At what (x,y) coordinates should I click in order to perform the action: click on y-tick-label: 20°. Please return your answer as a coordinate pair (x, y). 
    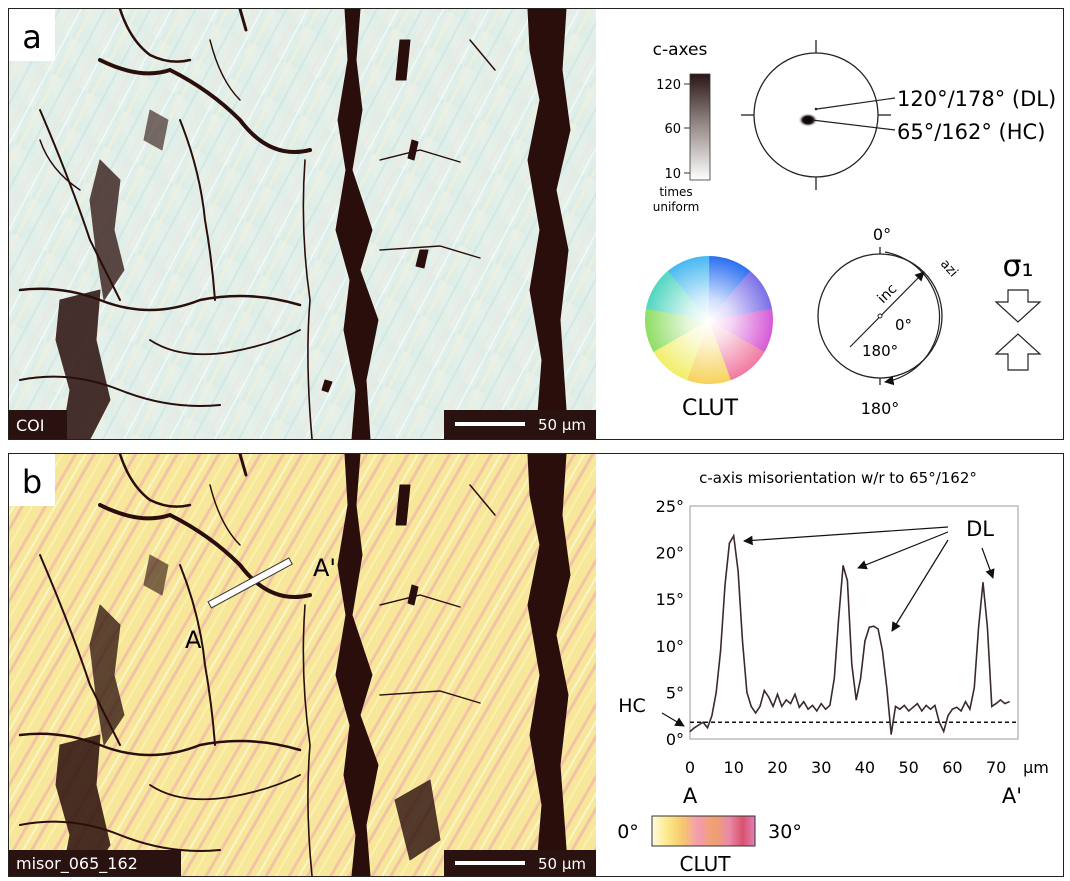
    Looking at the image, I should click on (670, 553).